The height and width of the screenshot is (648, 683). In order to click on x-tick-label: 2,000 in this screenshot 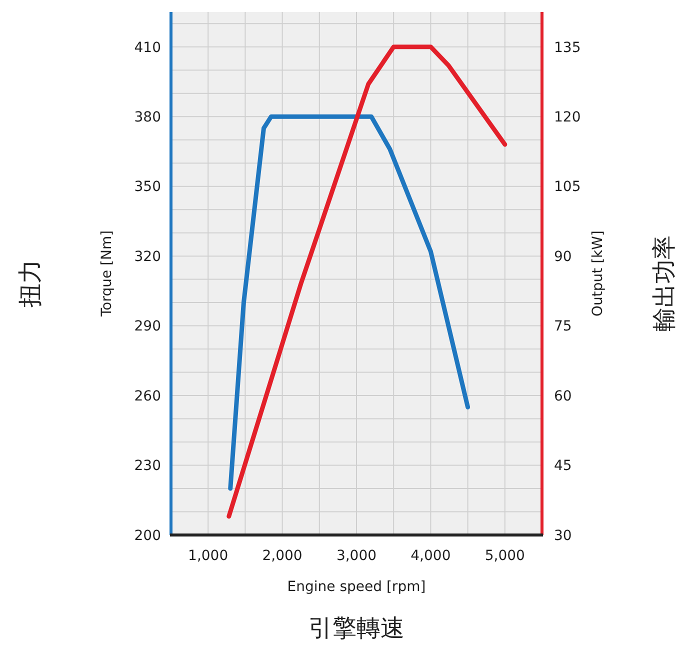, I will do `click(282, 556)`.